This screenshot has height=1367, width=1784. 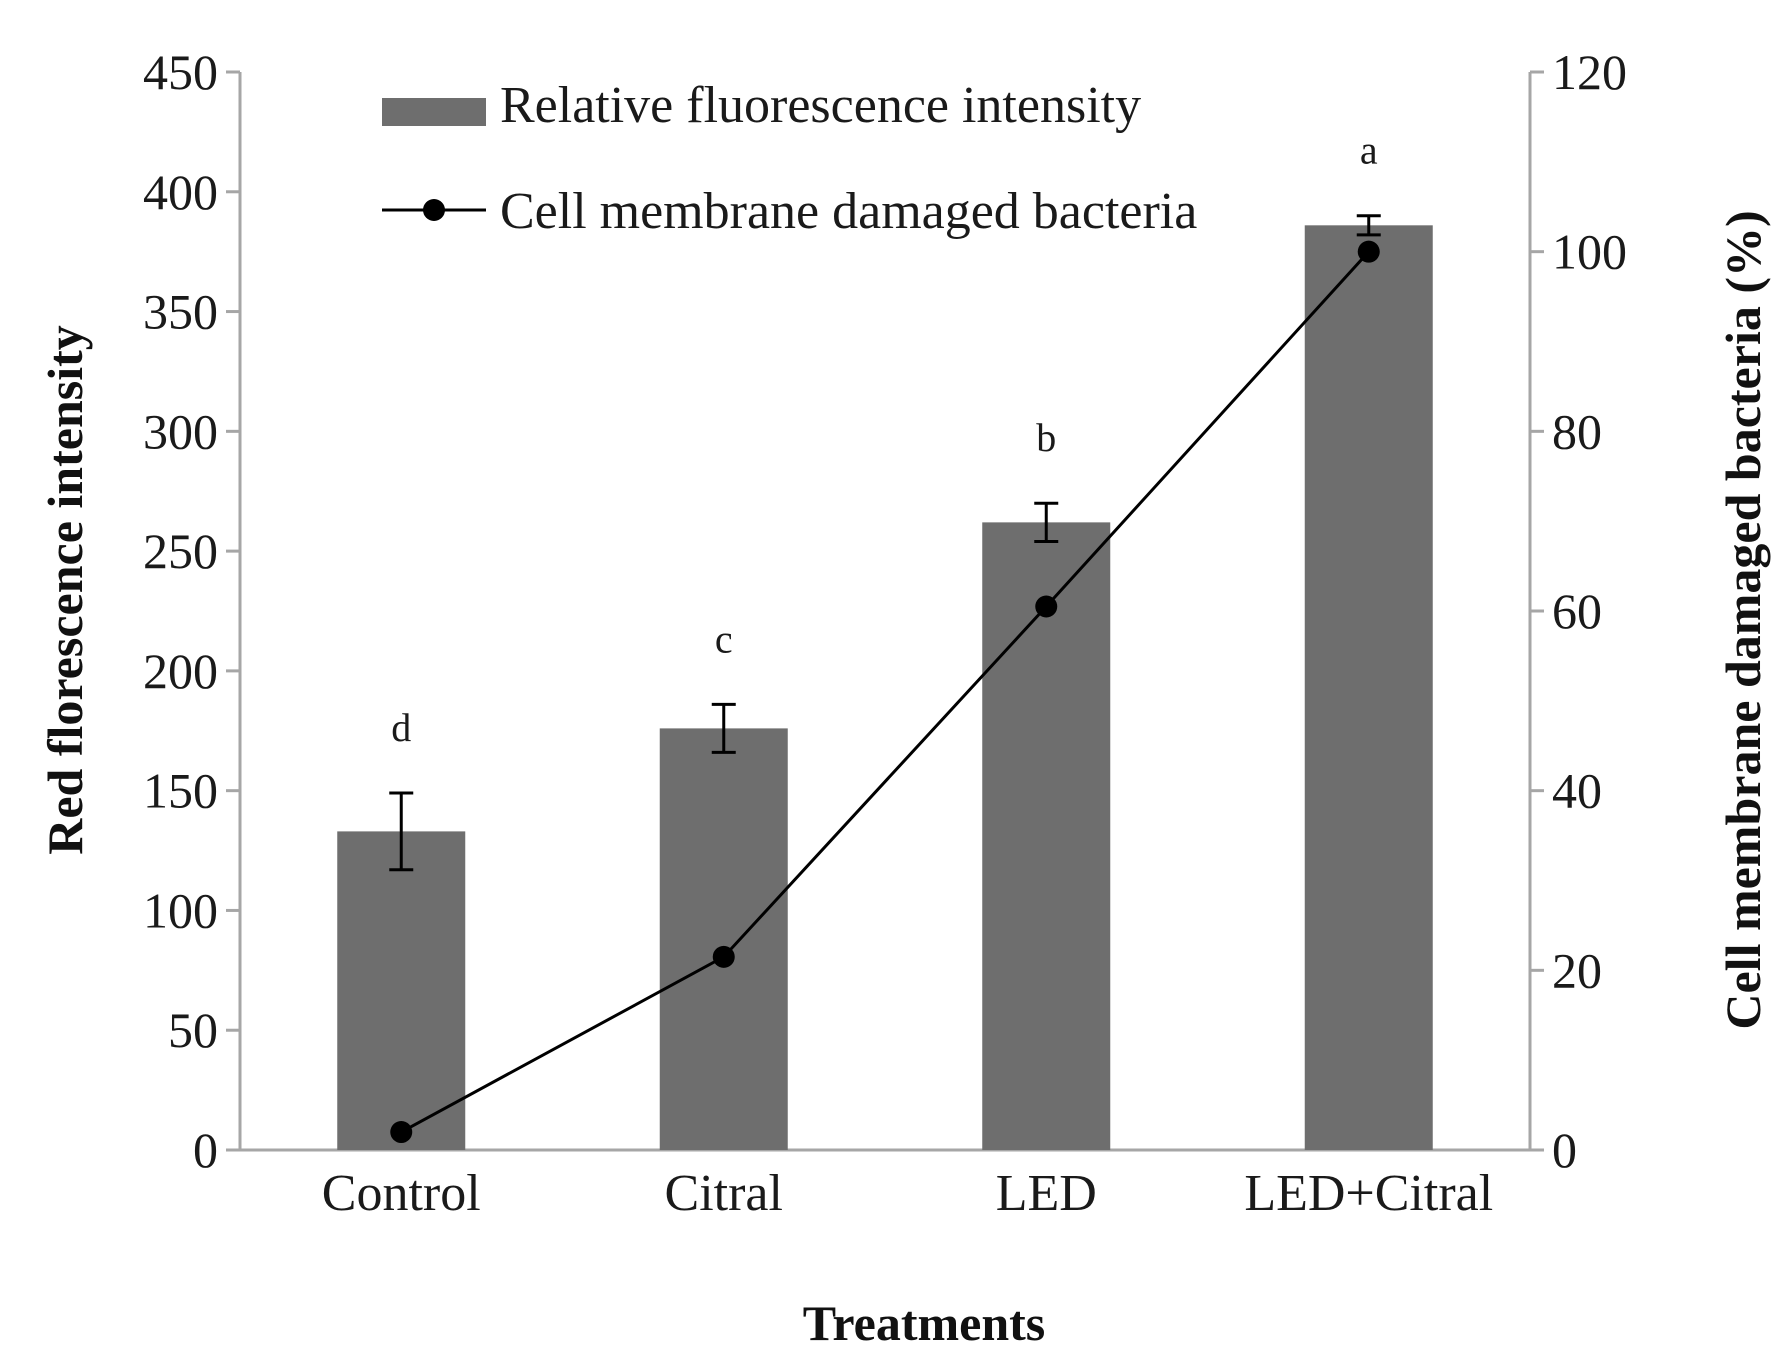 What do you see at coordinates (1589, 72) in the screenshot?
I see `y-tick-label-right: 120` at bounding box center [1589, 72].